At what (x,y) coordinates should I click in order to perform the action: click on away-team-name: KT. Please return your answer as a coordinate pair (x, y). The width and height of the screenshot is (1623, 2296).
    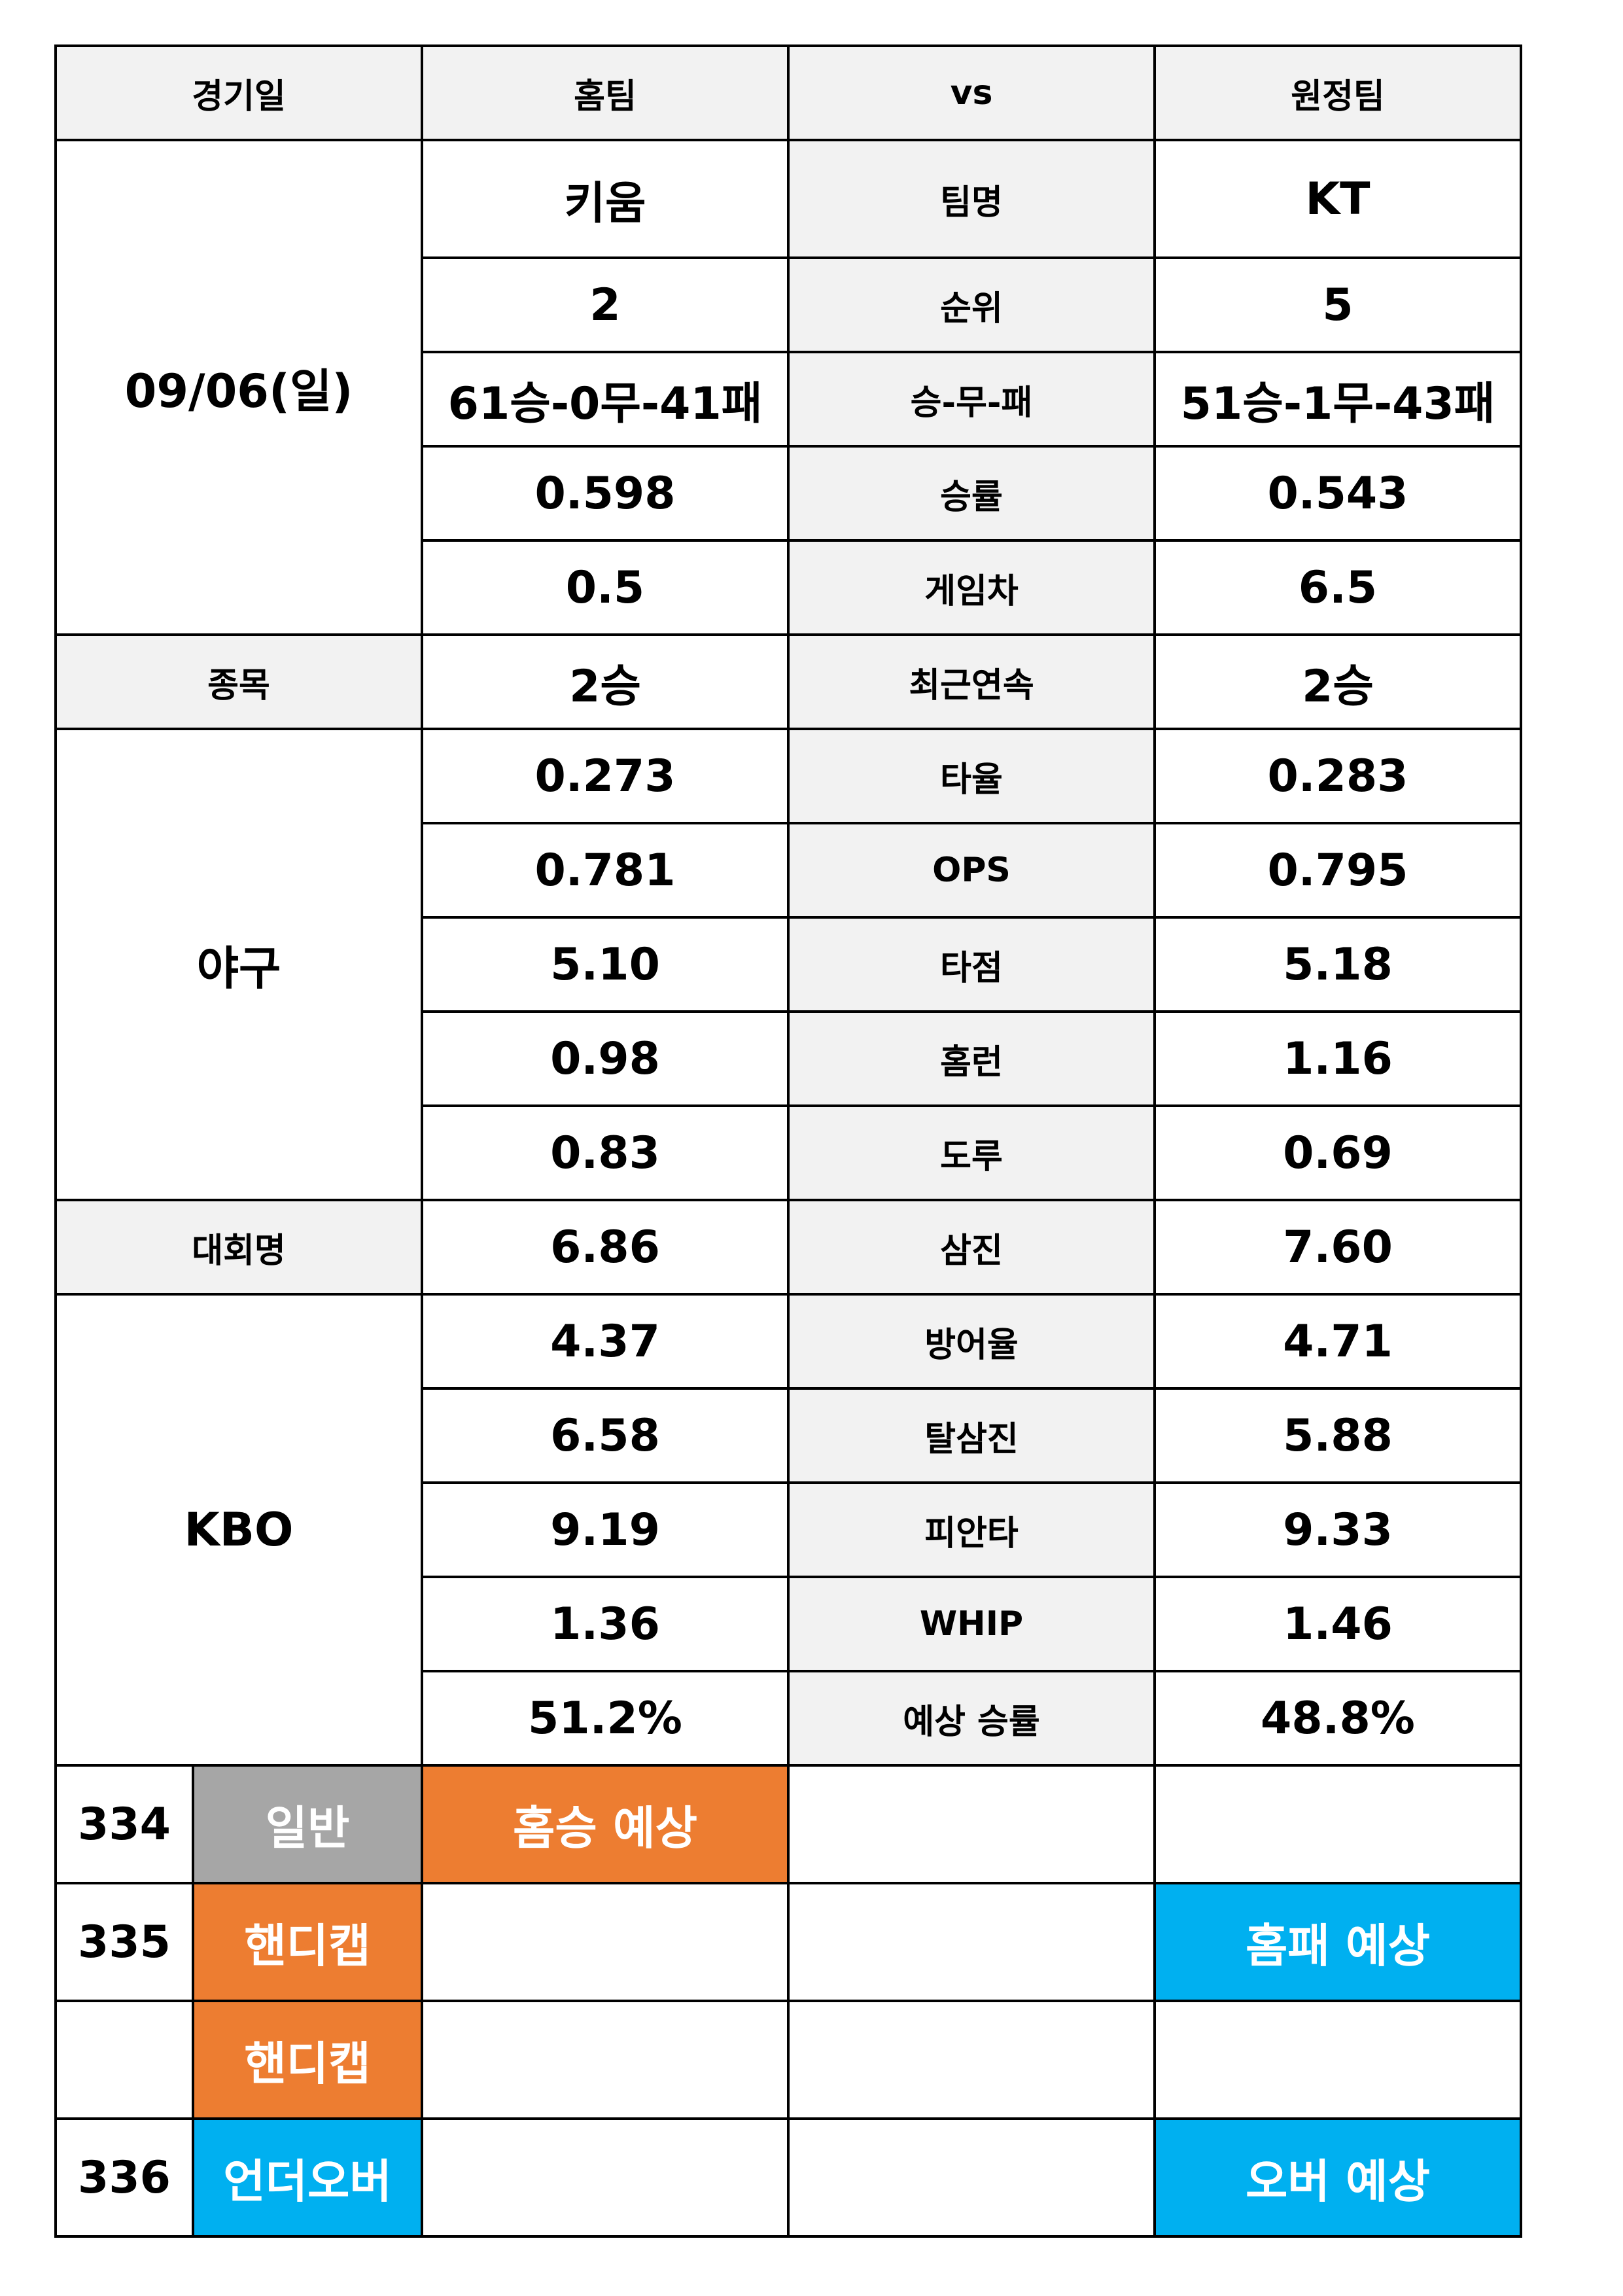
    Looking at the image, I should click on (1337, 199).